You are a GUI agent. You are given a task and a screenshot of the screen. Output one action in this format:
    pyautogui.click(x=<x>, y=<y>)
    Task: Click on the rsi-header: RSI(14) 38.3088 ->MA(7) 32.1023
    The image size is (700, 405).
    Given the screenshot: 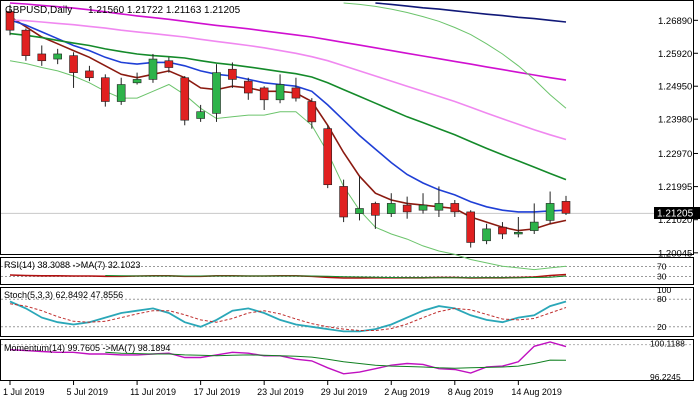 What is the action you would take?
    pyautogui.click(x=72, y=265)
    